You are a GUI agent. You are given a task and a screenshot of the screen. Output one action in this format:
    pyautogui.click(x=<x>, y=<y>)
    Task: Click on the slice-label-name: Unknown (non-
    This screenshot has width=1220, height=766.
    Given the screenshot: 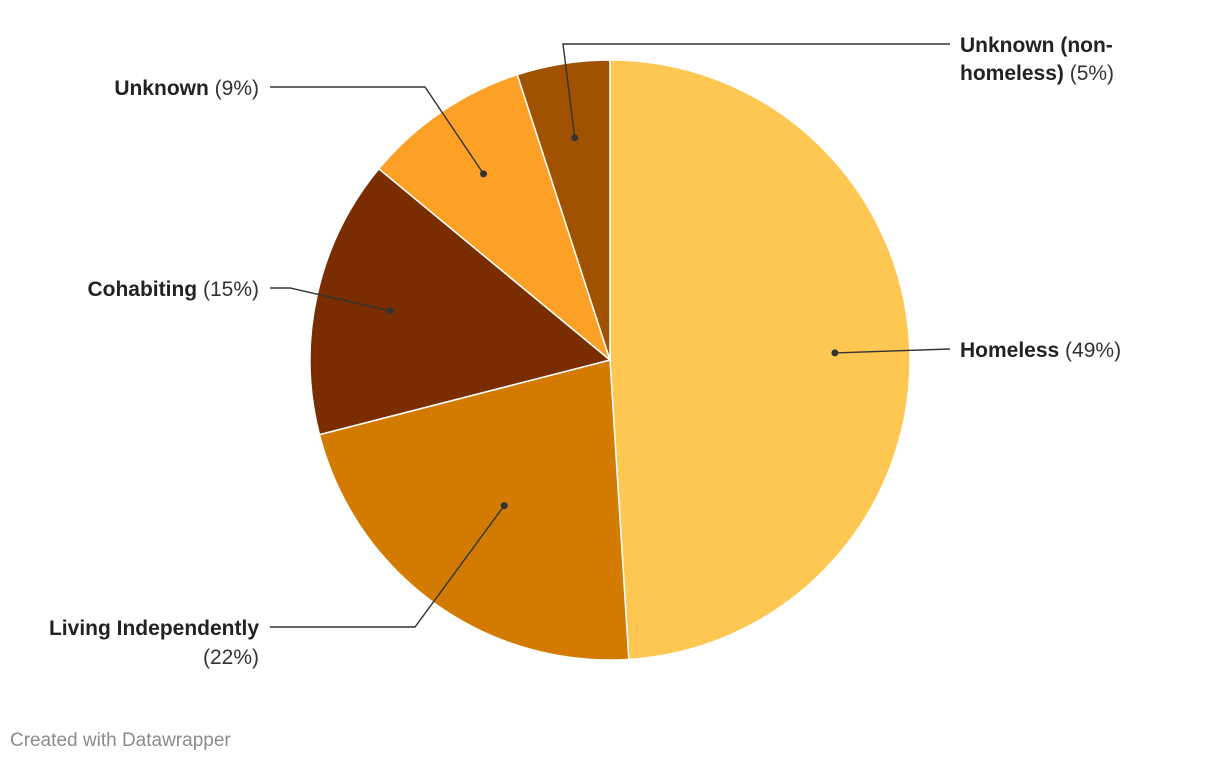 What is the action you would take?
    pyautogui.click(x=1036, y=45)
    